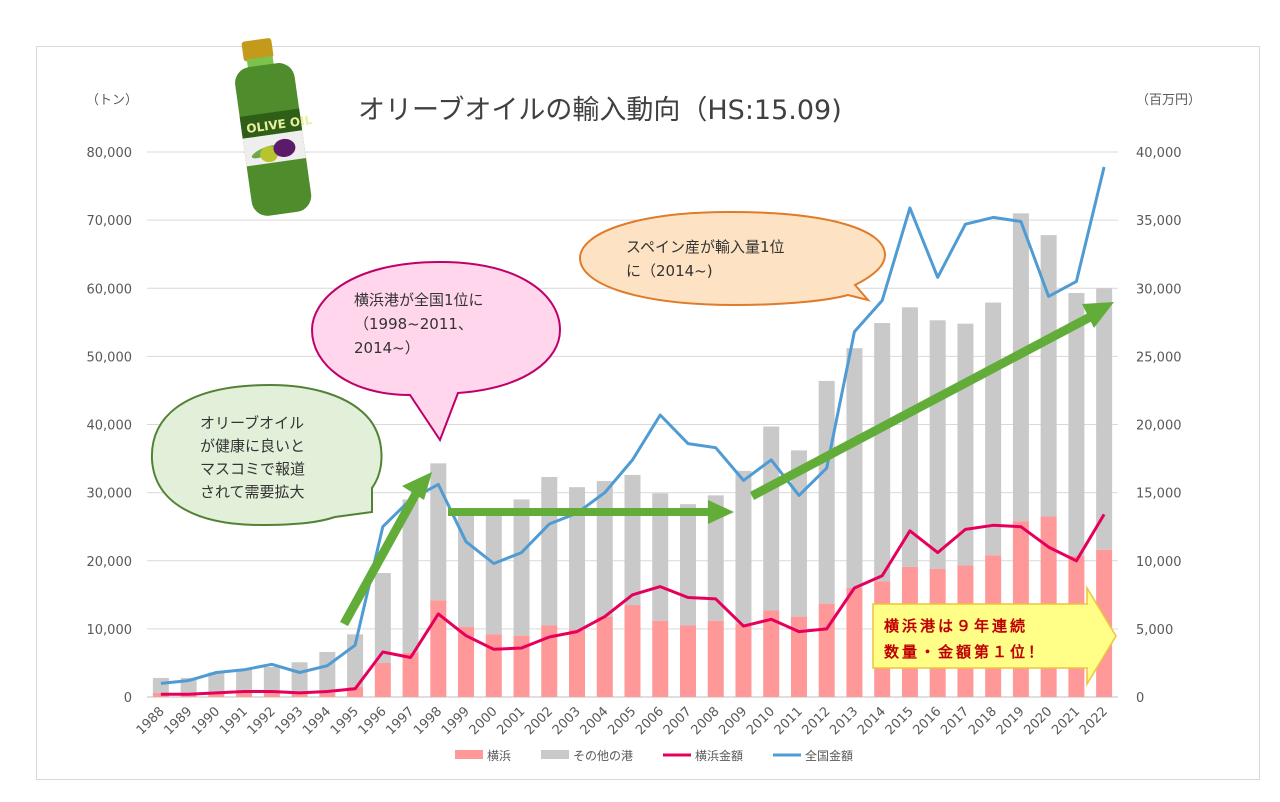 This screenshot has width=1280, height=802. What do you see at coordinates (110, 494) in the screenshot?
I see `left-tick-label: 30,000` at bounding box center [110, 494].